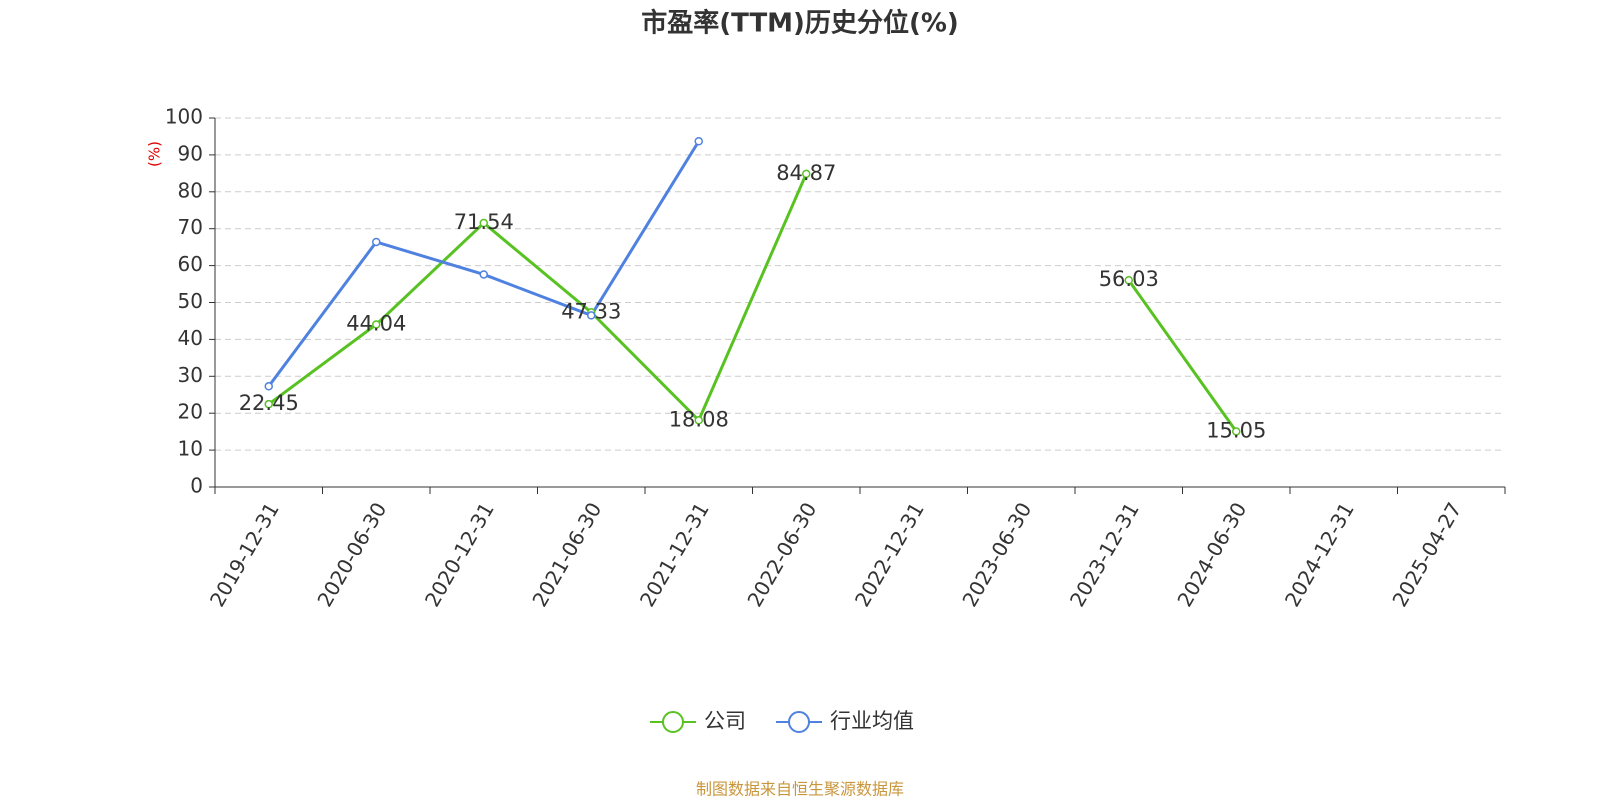 The width and height of the screenshot is (1600, 800). I want to click on y-axis-label: (%), so click(155, 154).